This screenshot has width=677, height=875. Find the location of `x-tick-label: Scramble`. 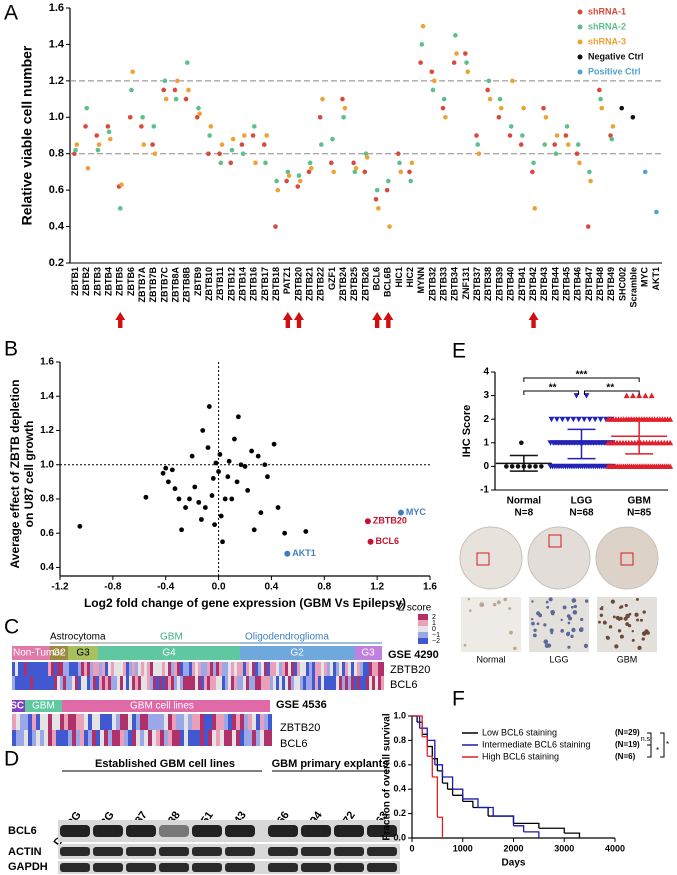

x-tick-label: Scramble is located at coordinates (633, 287).